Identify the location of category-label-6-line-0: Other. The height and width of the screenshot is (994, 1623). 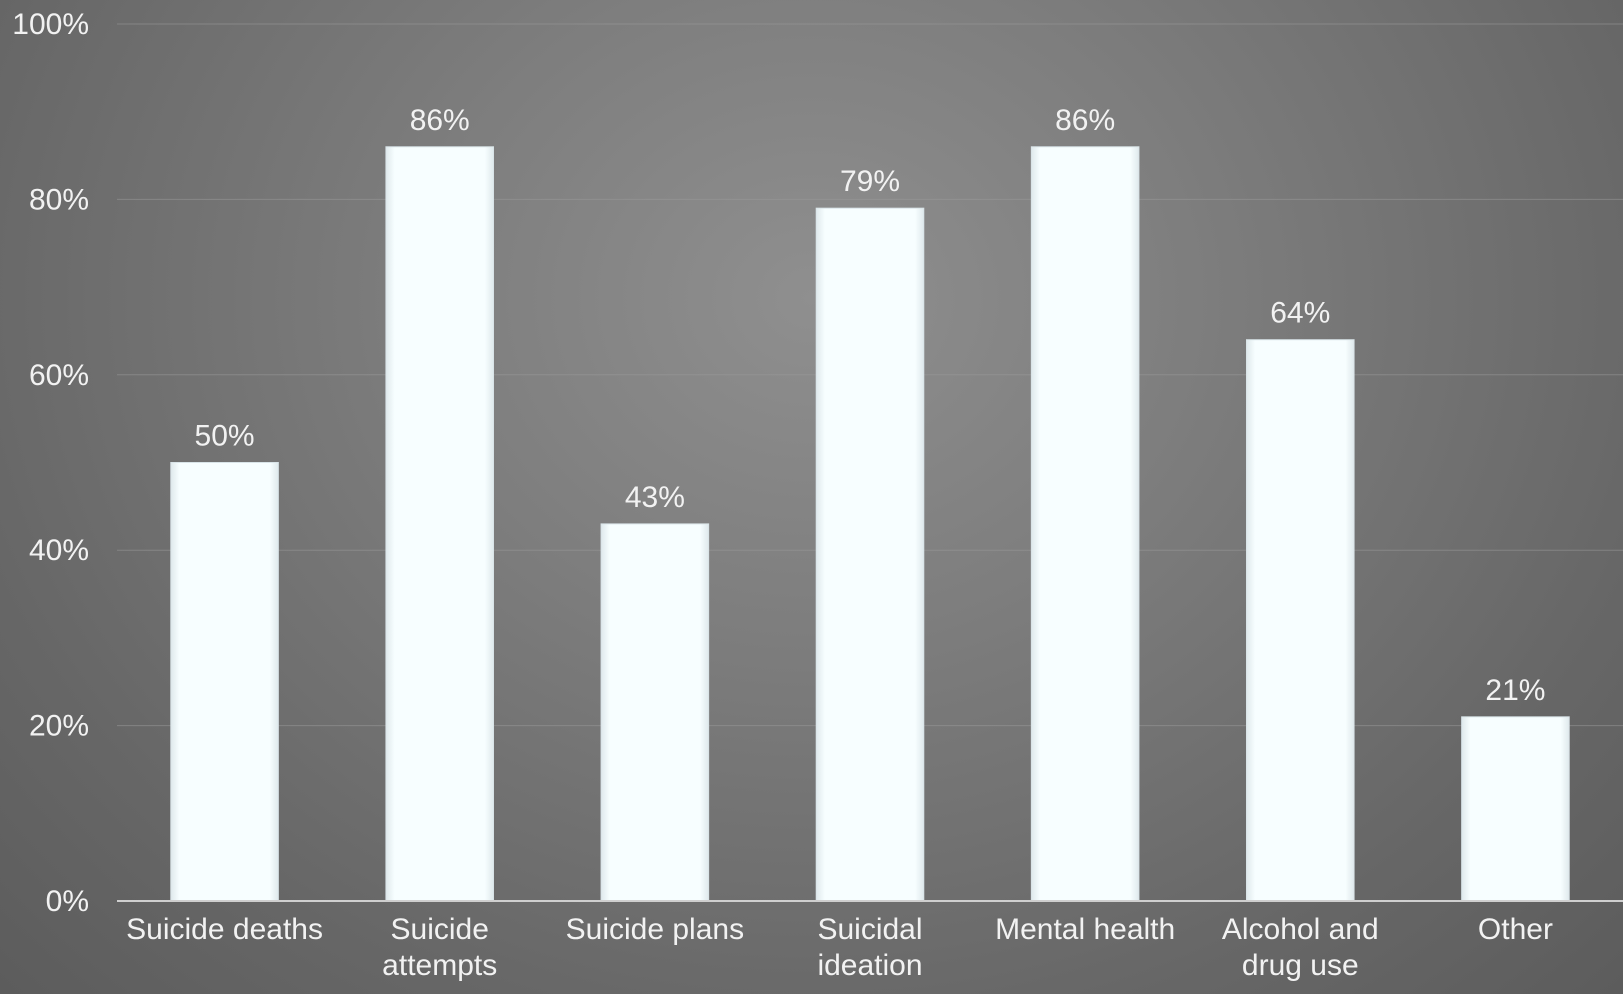
(1515, 929).